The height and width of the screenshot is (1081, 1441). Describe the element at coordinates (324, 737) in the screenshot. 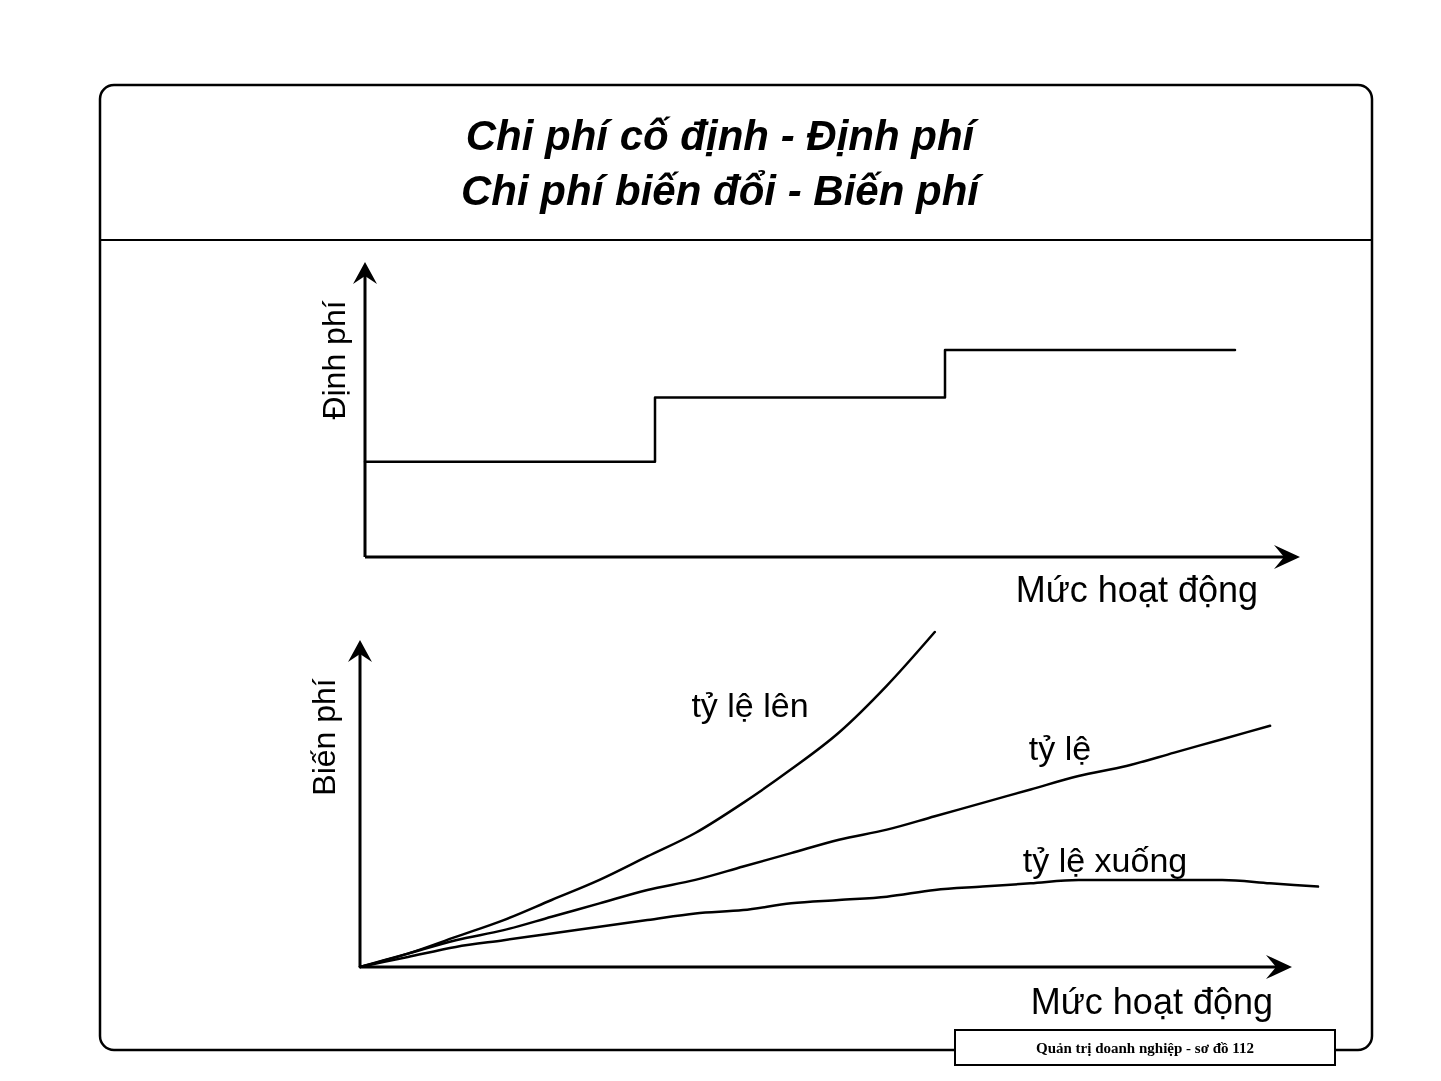

I see `y-axis-title: Biến phí` at that location.